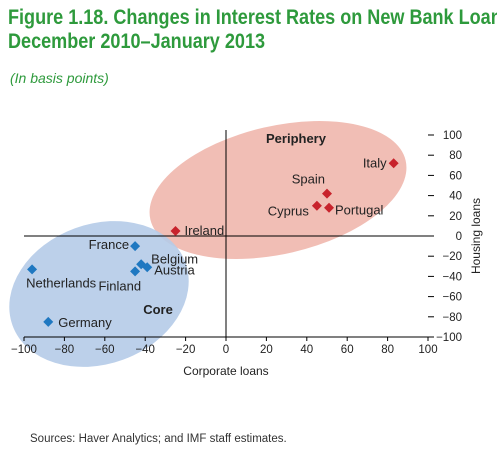 This screenshot has width=497, height=456. What do you see at coordinates (266, 350) in the screenshot?
I see `x-tick-label: 20` at bounding box center [266, 350].